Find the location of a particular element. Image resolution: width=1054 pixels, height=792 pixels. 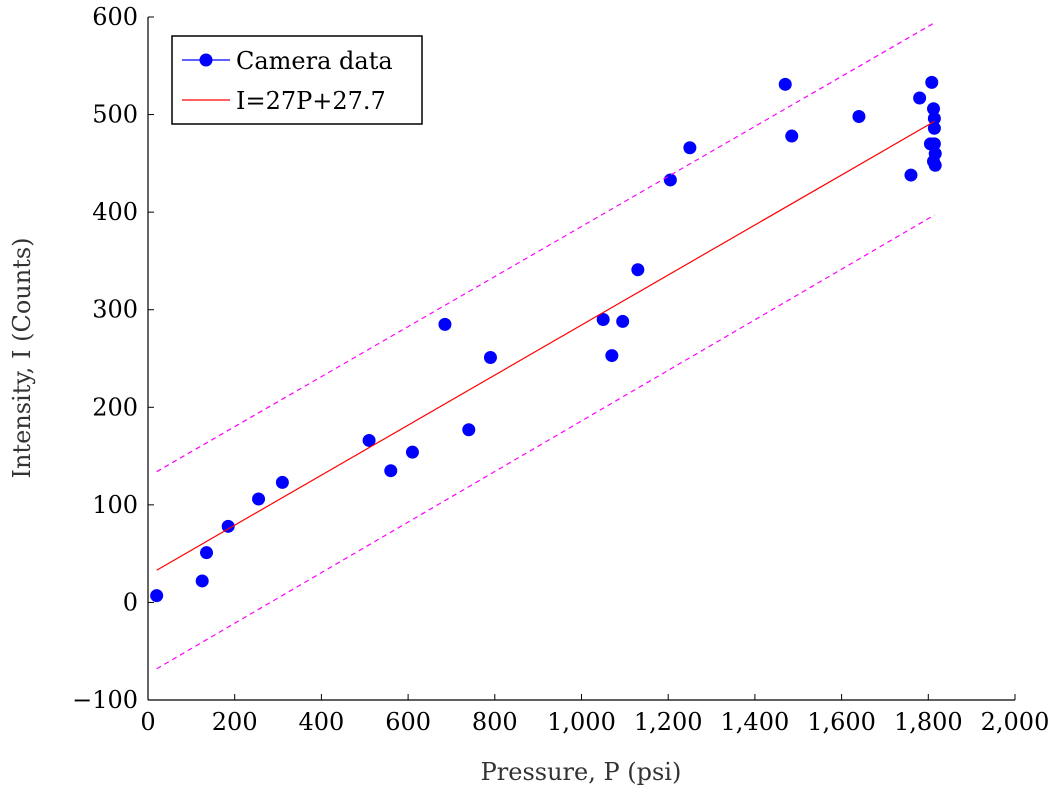

legend-box is located at coordinates (297, 80).